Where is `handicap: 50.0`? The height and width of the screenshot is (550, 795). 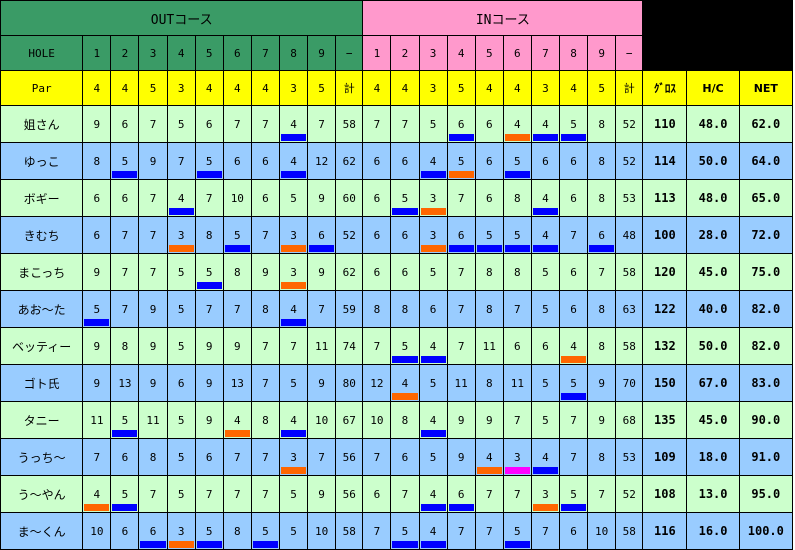 handicap: 50.0 is located at coordinates (713, 346).